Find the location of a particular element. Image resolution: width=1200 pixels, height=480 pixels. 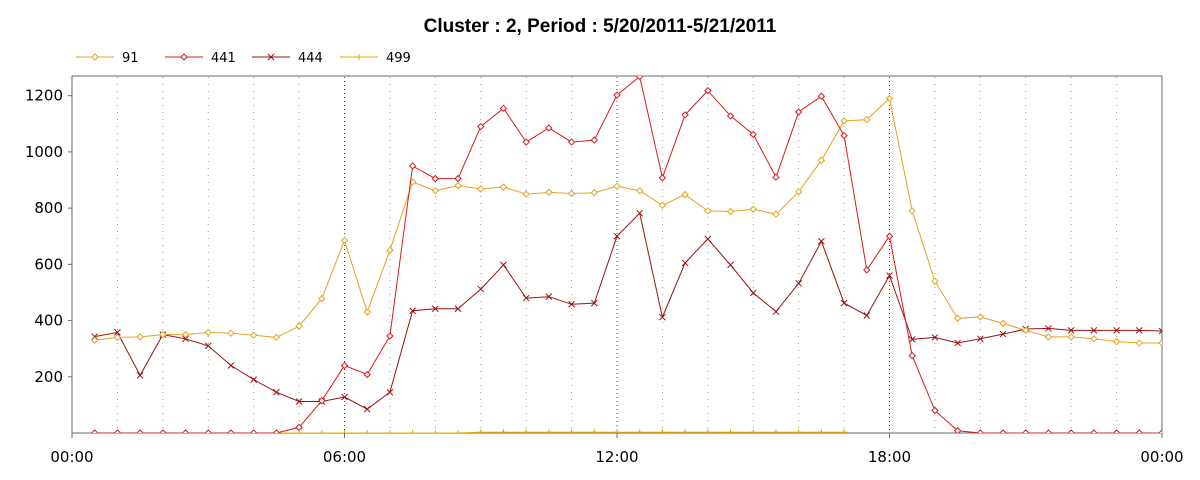

legend-label: 499 is located at coordinates (398, 58).